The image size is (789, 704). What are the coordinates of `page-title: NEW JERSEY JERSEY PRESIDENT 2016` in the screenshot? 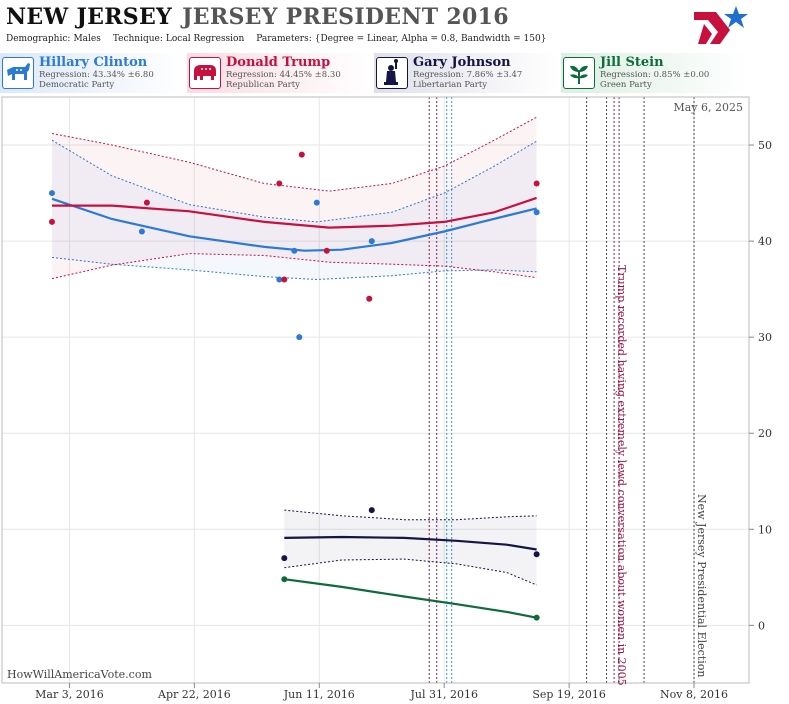 It's located at (257, 17).